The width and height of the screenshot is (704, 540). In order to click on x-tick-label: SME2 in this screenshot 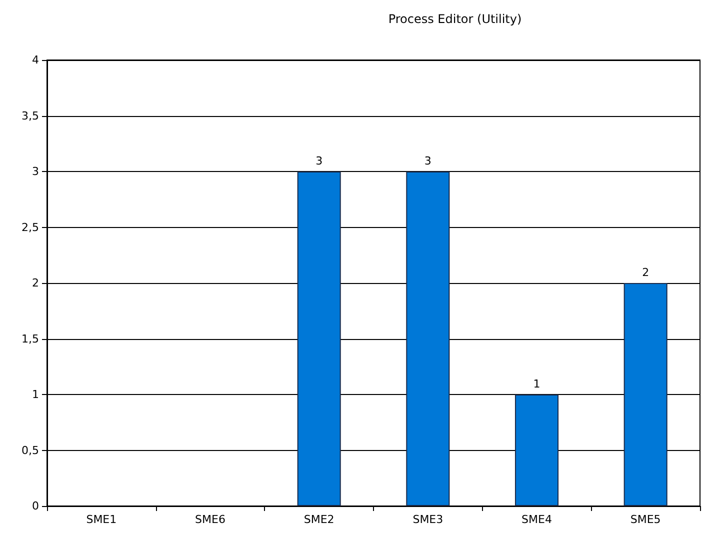, I will do `click(319, 519)`.